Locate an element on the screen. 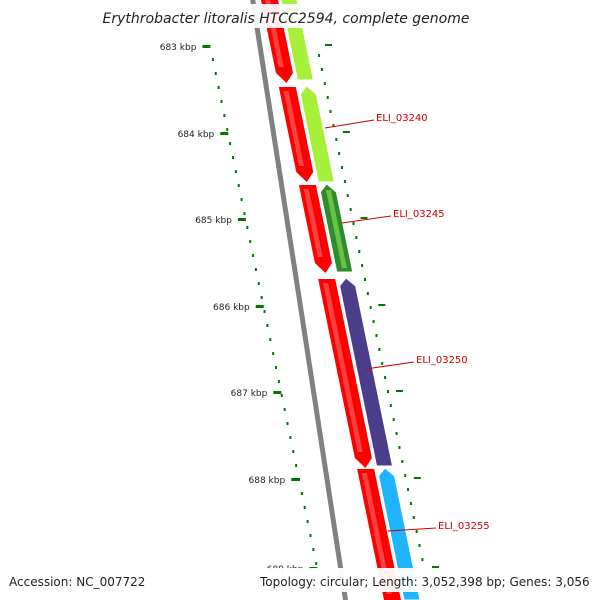  gene-label: ELI_03255 is located at coordinates (464, 526).